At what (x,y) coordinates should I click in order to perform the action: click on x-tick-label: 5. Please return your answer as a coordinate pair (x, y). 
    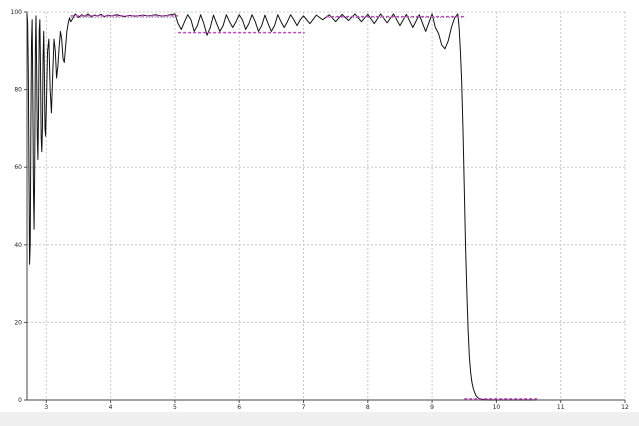
    Looking at the image, I should click on (175, 407).